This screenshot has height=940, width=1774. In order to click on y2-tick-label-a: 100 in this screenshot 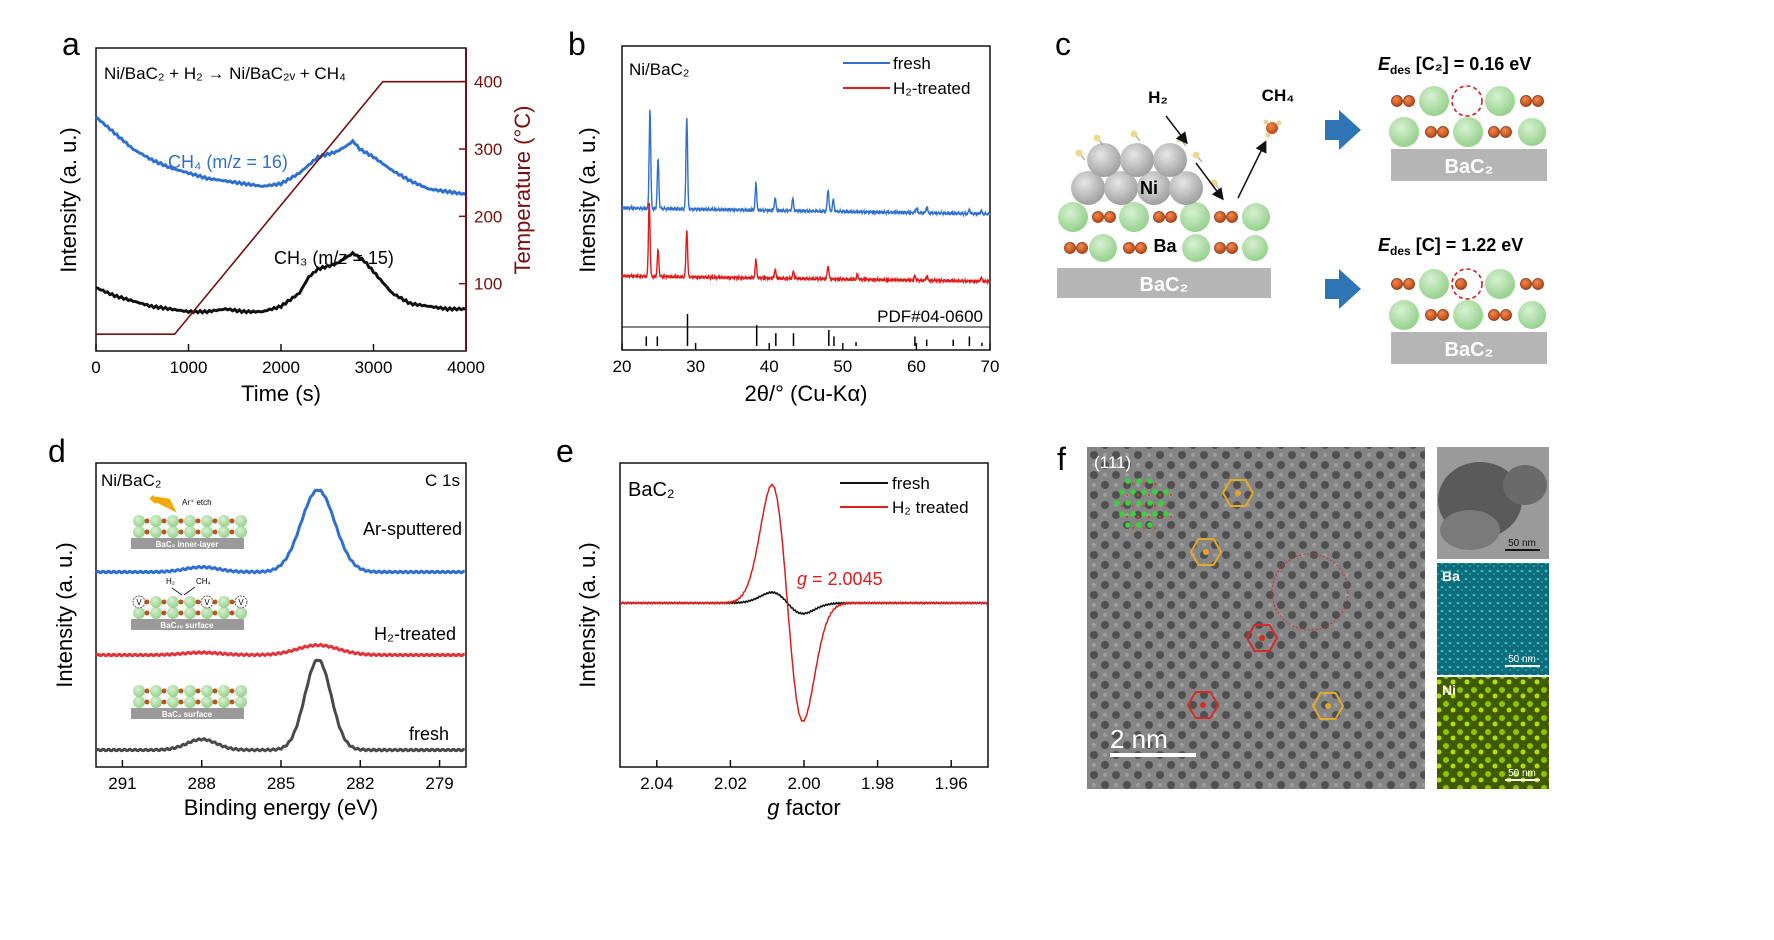, I will do `click(488, 284)`.